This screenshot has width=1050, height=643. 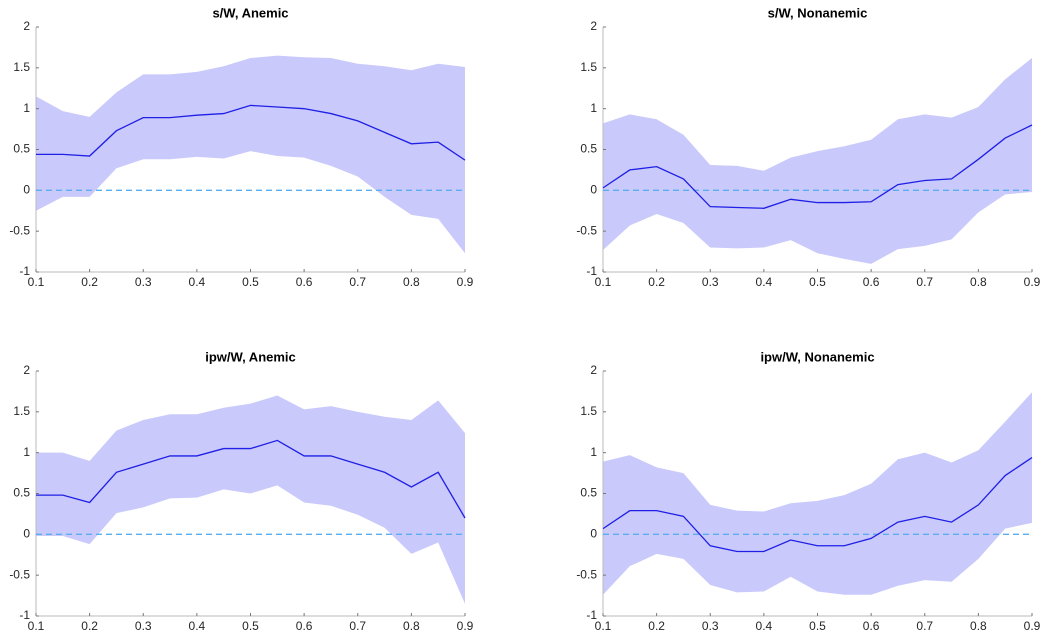 What do you see at coordinates (818, 12) in the screenshot?
I see `chart-title: s/W, Nonanemic` at bounding box center [818, 12].